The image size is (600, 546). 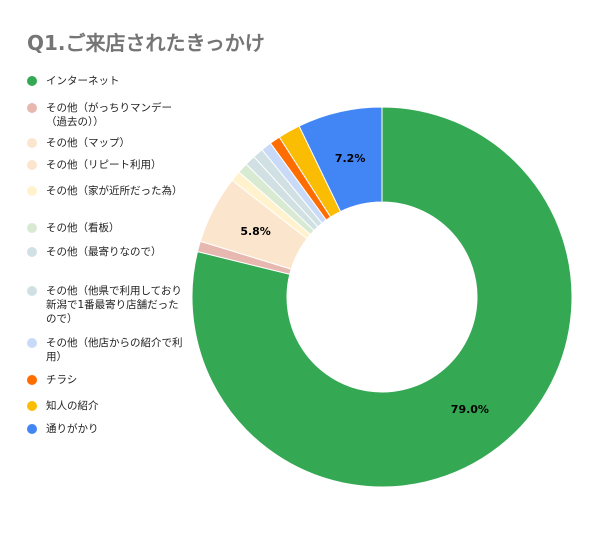 What do you see at coordinates (88, 143) in the screenshot?
I see `legend-label: その他（マップ）` at bounding box center [88, 143].